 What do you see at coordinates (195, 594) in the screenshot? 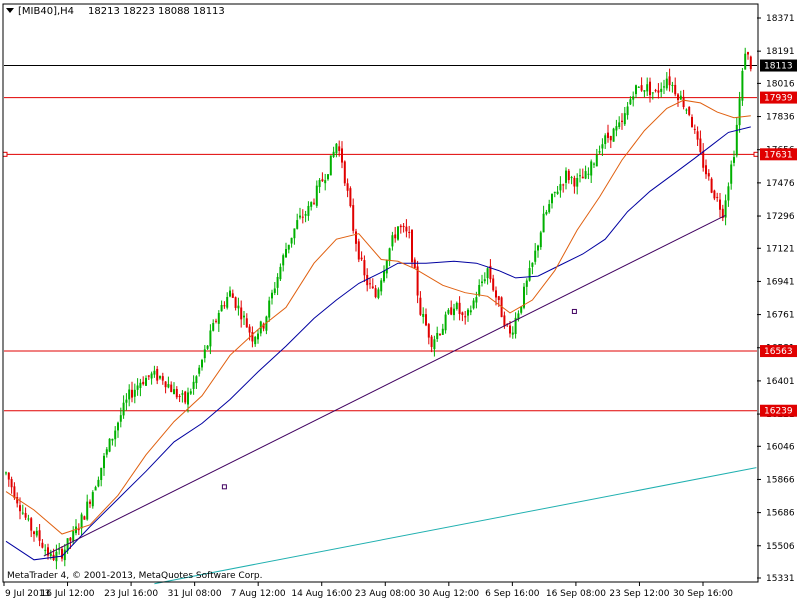
I see `x-tick-label: 31 Jul 08:00` at bounding box center [195, 594].